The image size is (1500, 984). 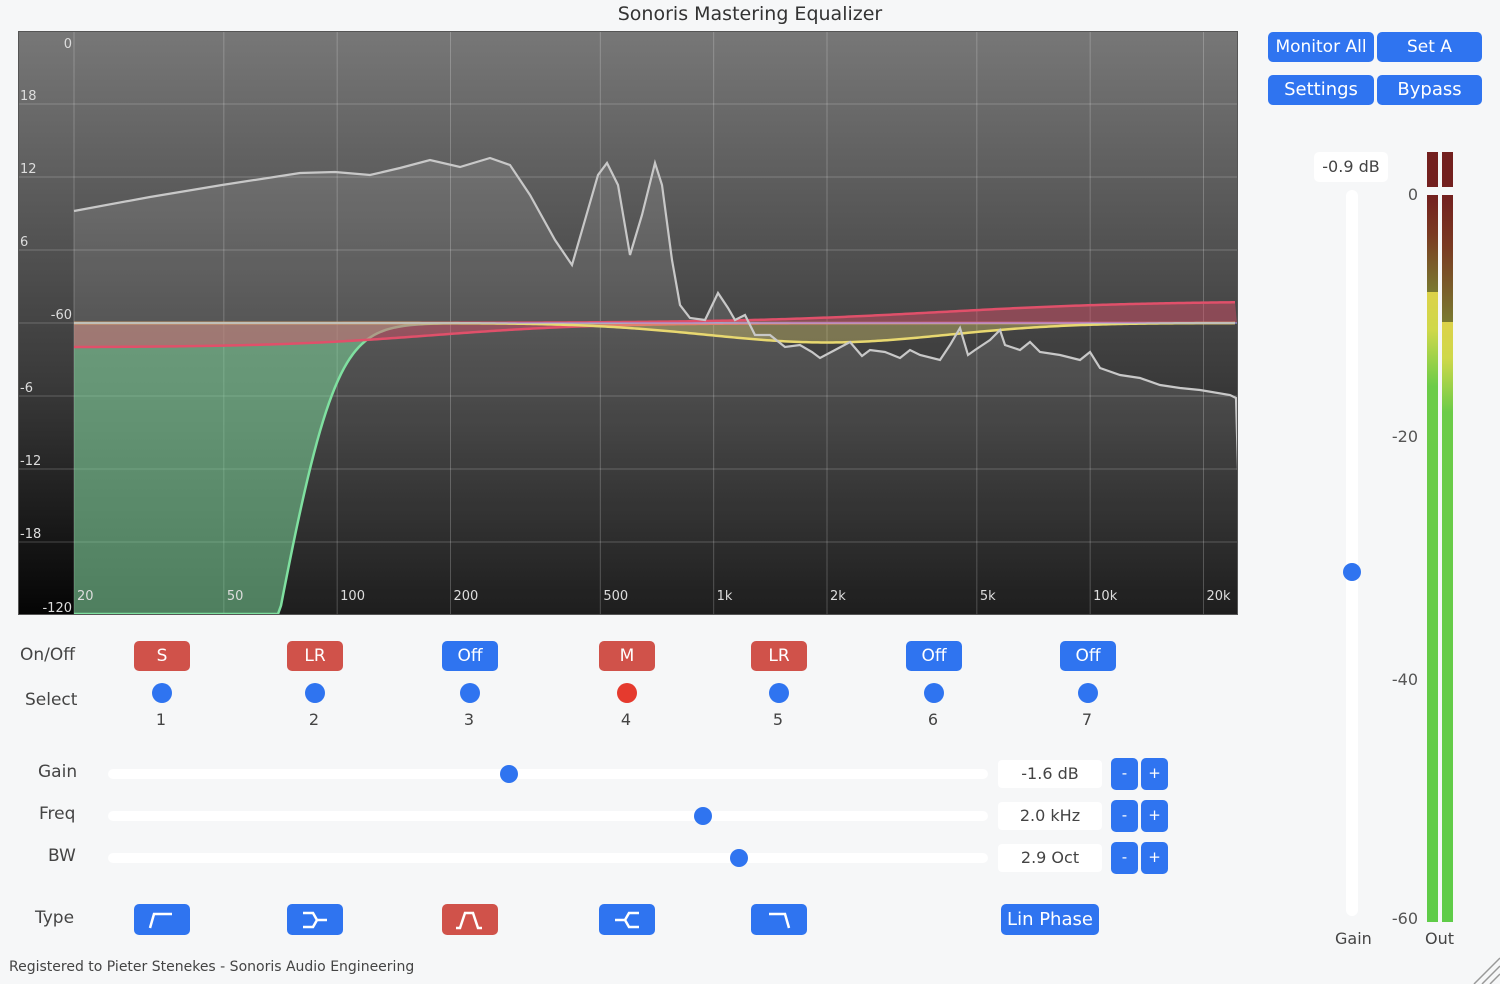 I want to click on low-shelf-icon, so click(x=315, y=920).